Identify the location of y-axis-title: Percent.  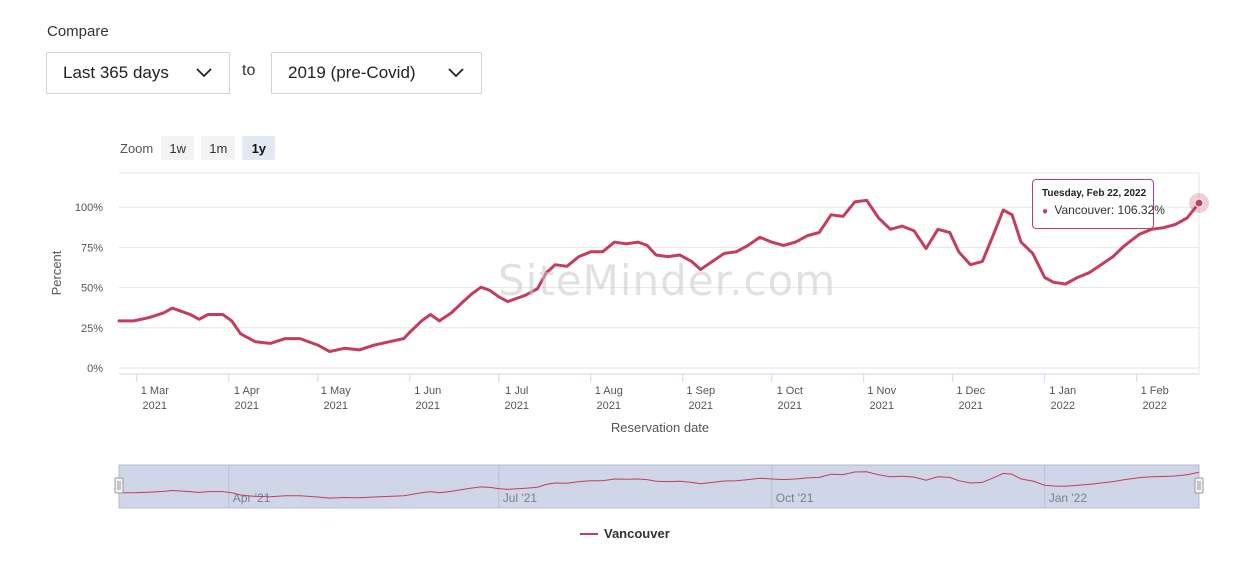
(56, 272).